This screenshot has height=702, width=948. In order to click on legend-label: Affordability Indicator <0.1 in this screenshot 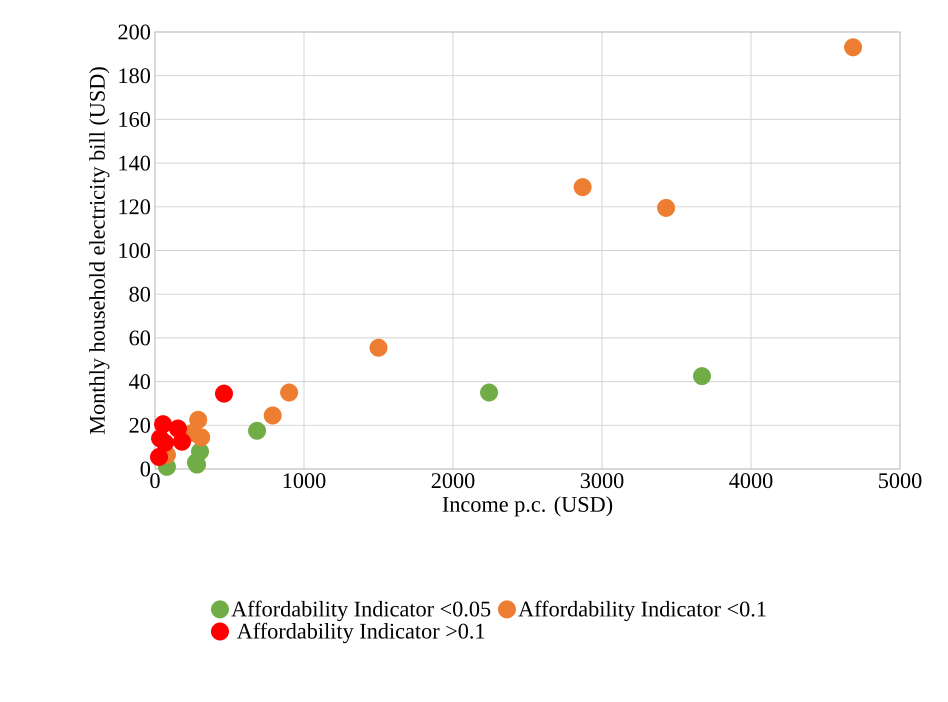, I will do `click(642, 611)`.